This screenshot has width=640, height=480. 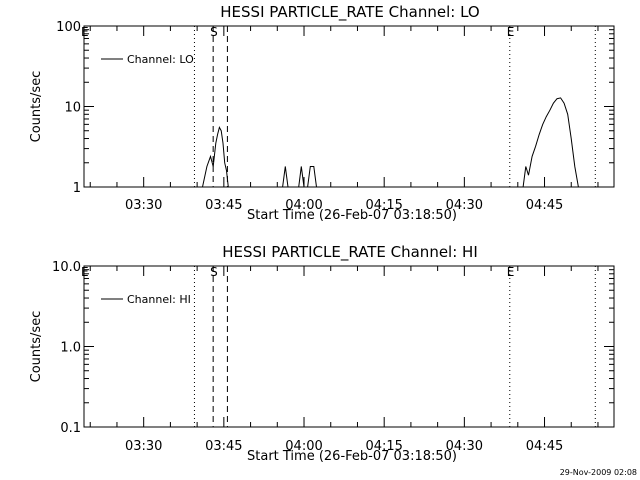 What do you see at coordinates (77, 188) in the screenshot?
I see `y-tick-label: 1` at bounding box center [77, 188].